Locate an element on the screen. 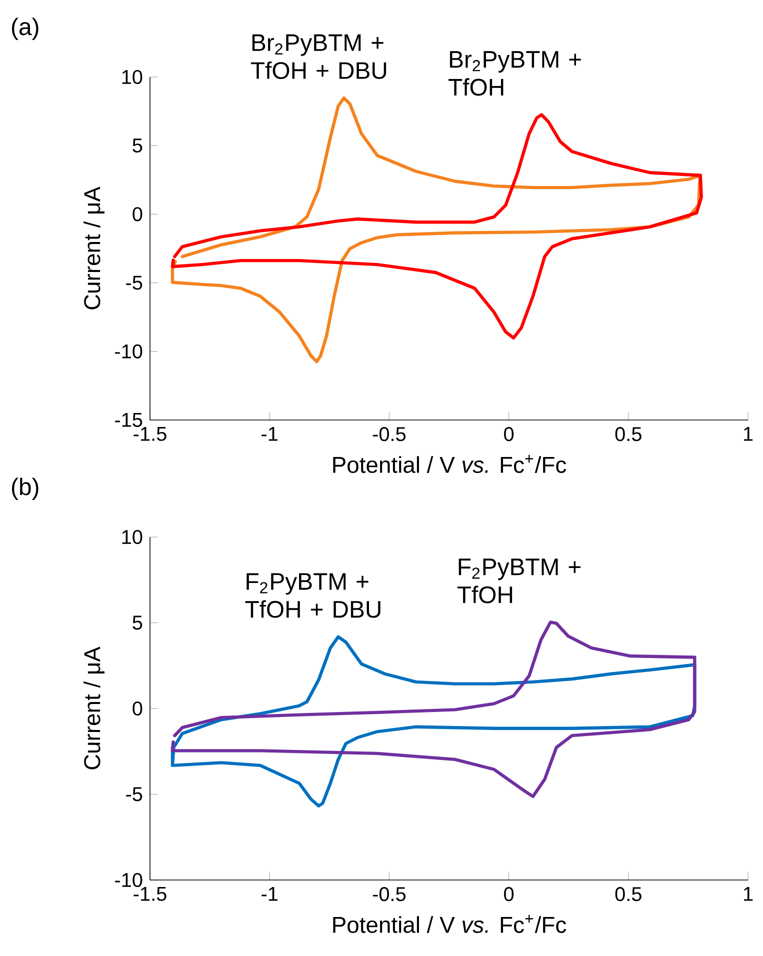 Image resolution: width=763 pixels, height=956 pixels. series-label: F$_{2}$PyBTM + TfOH is located at coordinates (518, 581).